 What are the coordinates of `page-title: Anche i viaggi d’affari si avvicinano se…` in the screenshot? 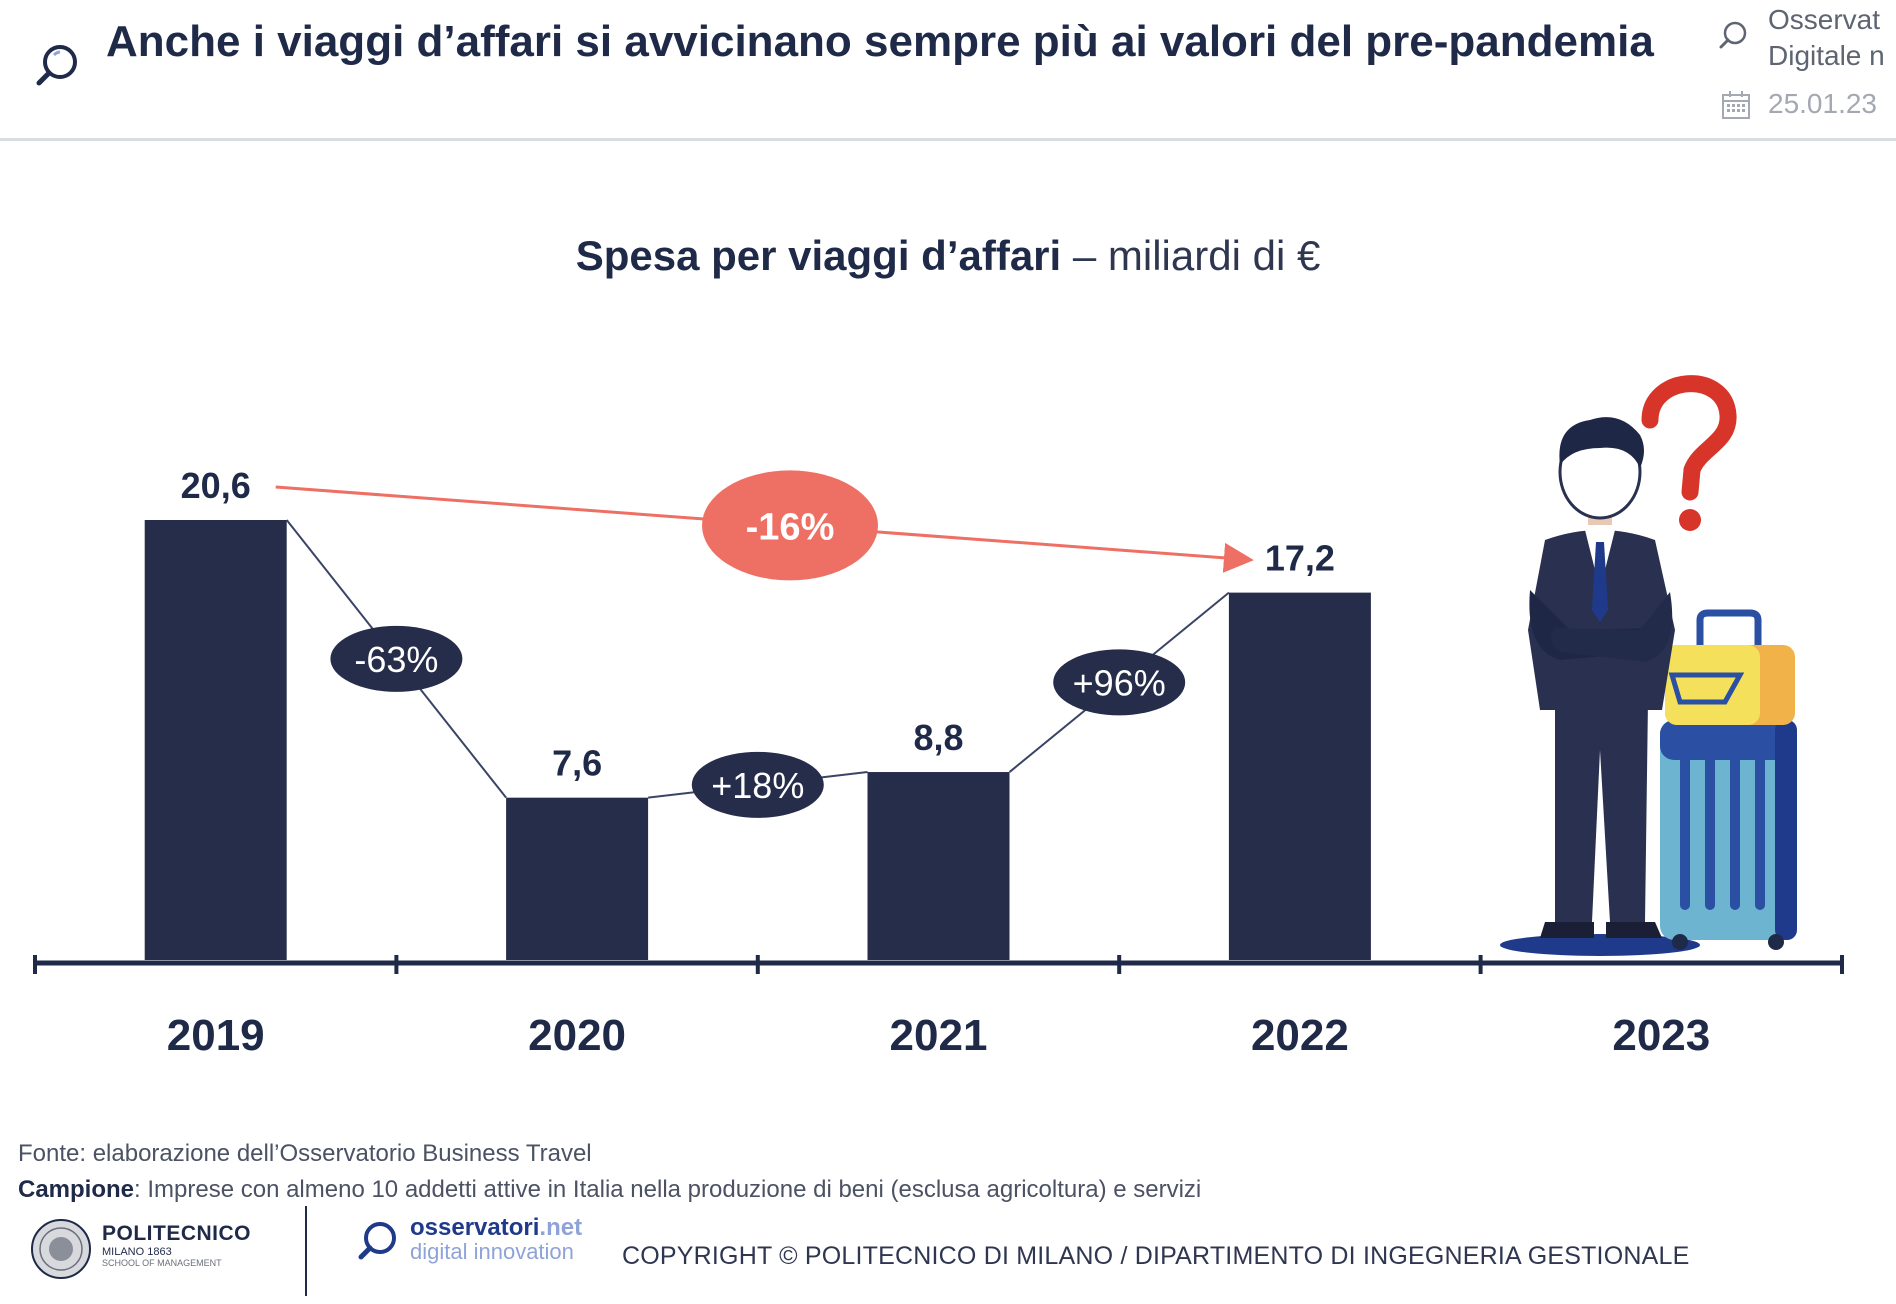 It's located at (880, 41).